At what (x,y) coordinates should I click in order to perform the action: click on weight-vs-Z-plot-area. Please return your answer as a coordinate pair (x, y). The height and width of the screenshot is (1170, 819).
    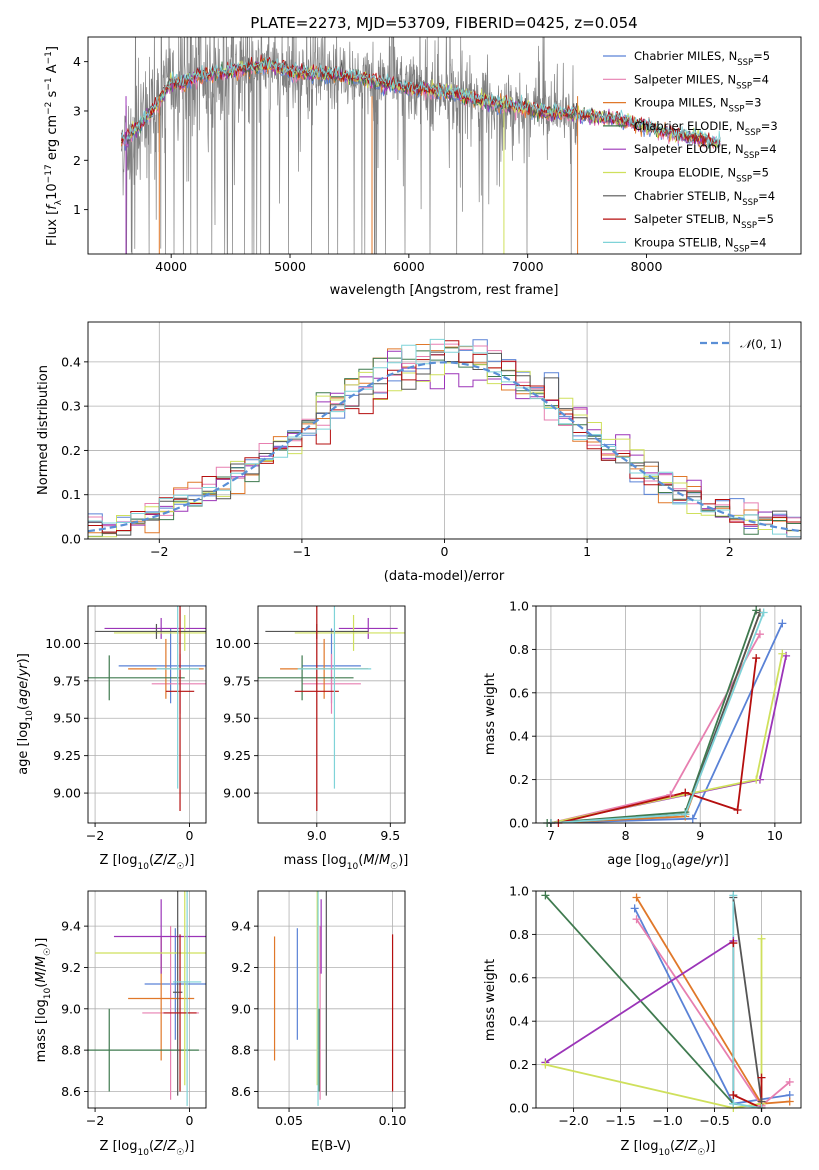
    Looking at the image, I should click on (668, 999).